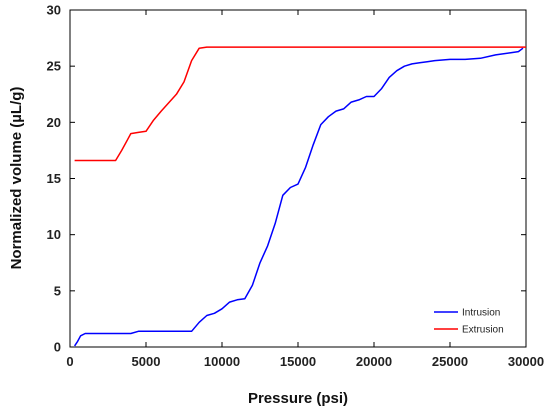 This screenshot has width=550, height=410. I want to click on y-tick-label: 15, so click(54, 178).